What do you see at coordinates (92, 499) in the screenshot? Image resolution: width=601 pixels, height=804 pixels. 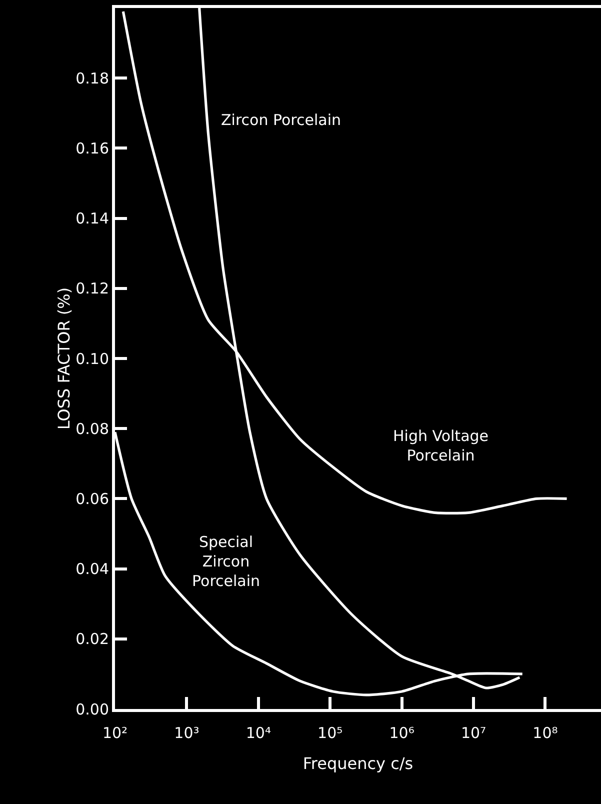 I see `y-tick-label: 0.06` at bounding box center [92, 499].